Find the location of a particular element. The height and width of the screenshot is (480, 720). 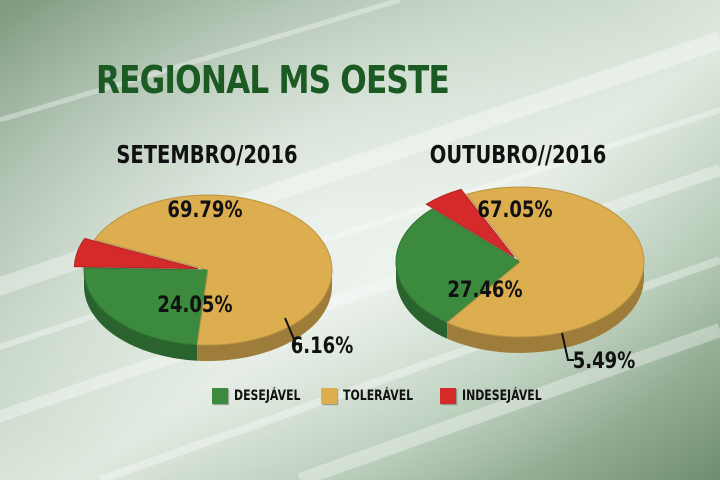

pie-0: 24.05% 69.79% 6.16% is located at coordinates (213, 277).